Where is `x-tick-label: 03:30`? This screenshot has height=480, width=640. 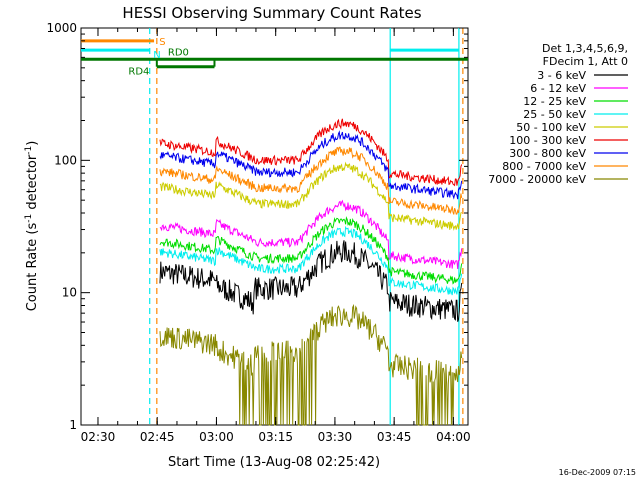
x-tick-label: 03:30 is located at coordinates (335, 437).